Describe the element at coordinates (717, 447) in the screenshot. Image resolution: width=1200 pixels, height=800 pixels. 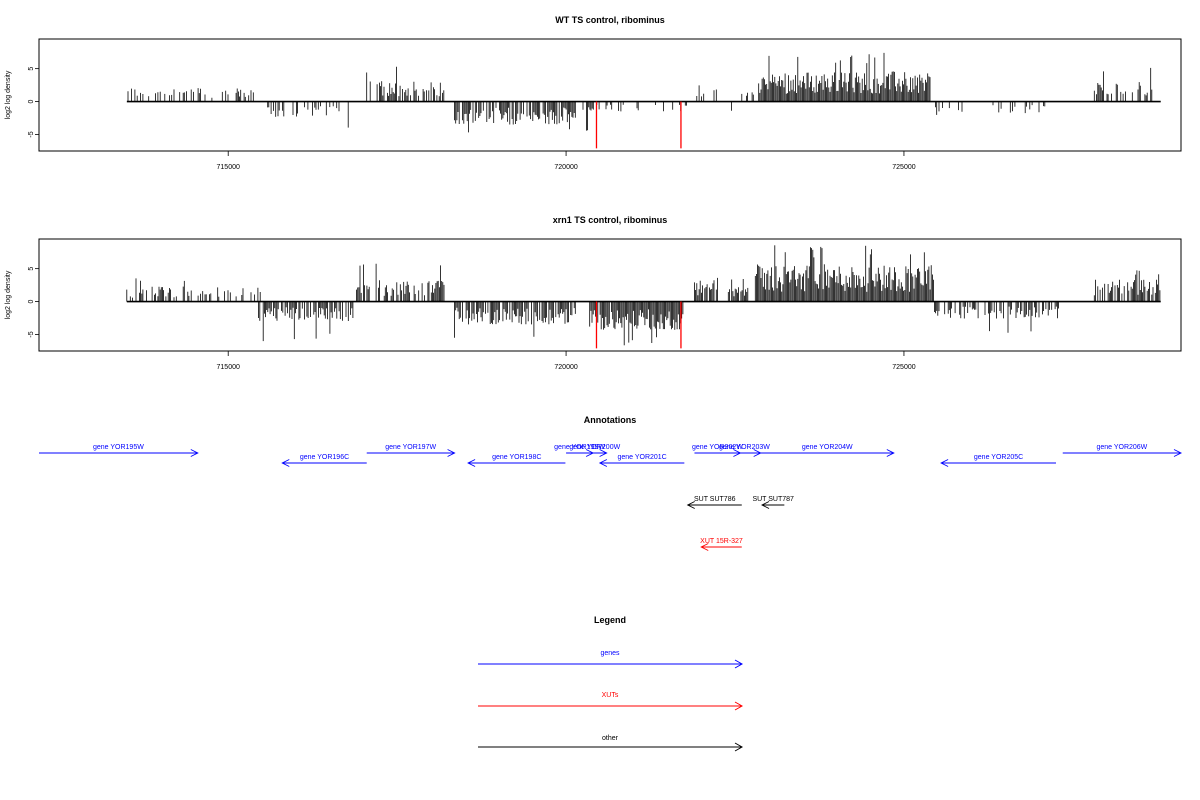
I see `feature-label: gene YOR202W` at that location.